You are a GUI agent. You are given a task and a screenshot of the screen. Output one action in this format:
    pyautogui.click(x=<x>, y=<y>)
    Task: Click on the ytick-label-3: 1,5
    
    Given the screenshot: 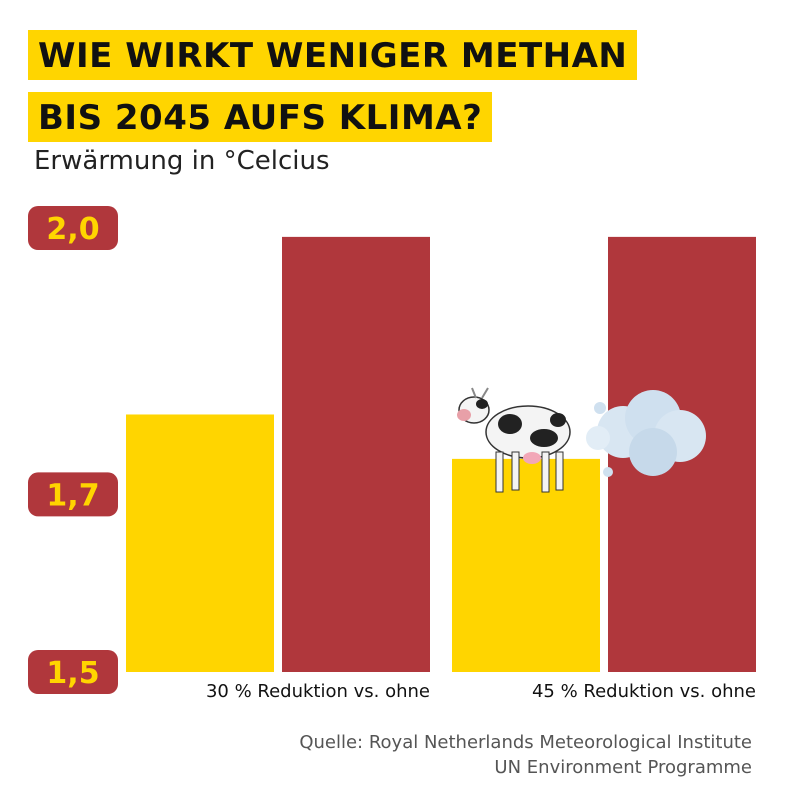 What is the action you would take?
    pyautogui.click(x=72, y=673)
    